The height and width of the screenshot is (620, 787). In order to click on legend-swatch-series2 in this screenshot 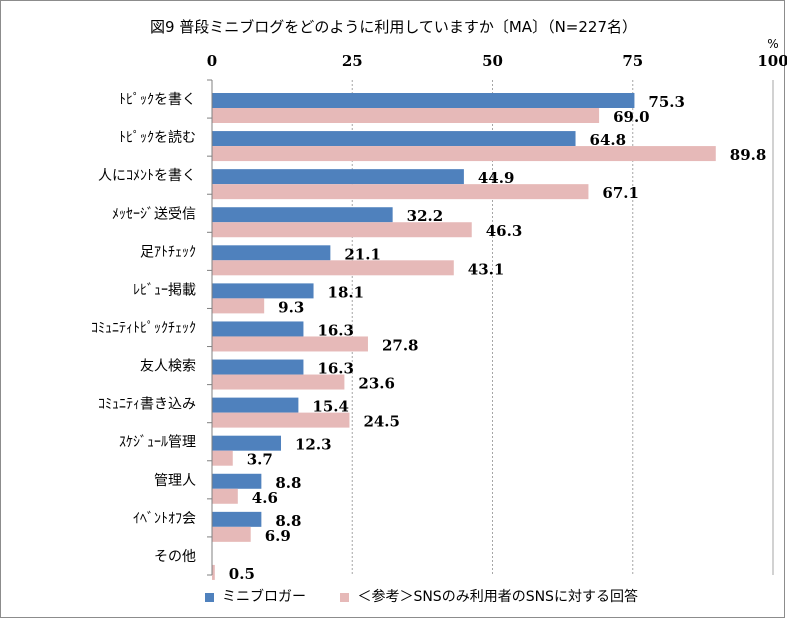, I will do `click(345, 597)`.